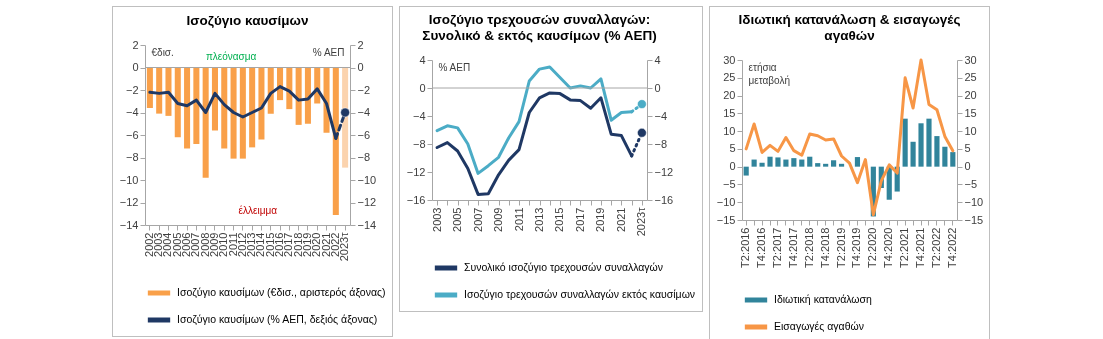 The image size is (1103, 339). Describe the element at coordinates (580, 294) in the screenshot. I see `legend-label: Ισοζύγιο τρεχουσών συναλλαγών εκτός καυσίμων` at that location.